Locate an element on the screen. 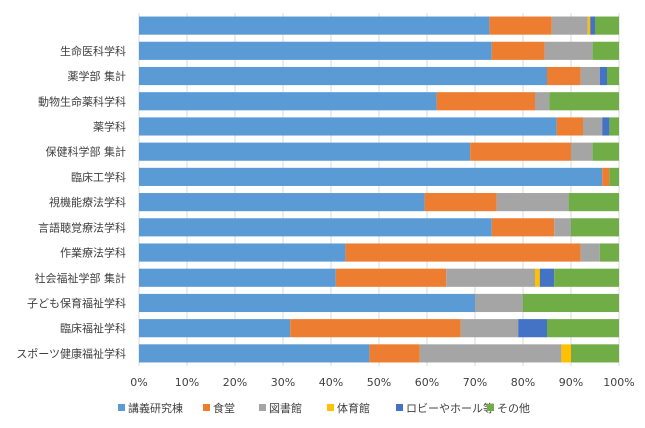 This screenshot has width=645, height=428. category-label: 視機能療法学科 is located at coordinates (87, 202).